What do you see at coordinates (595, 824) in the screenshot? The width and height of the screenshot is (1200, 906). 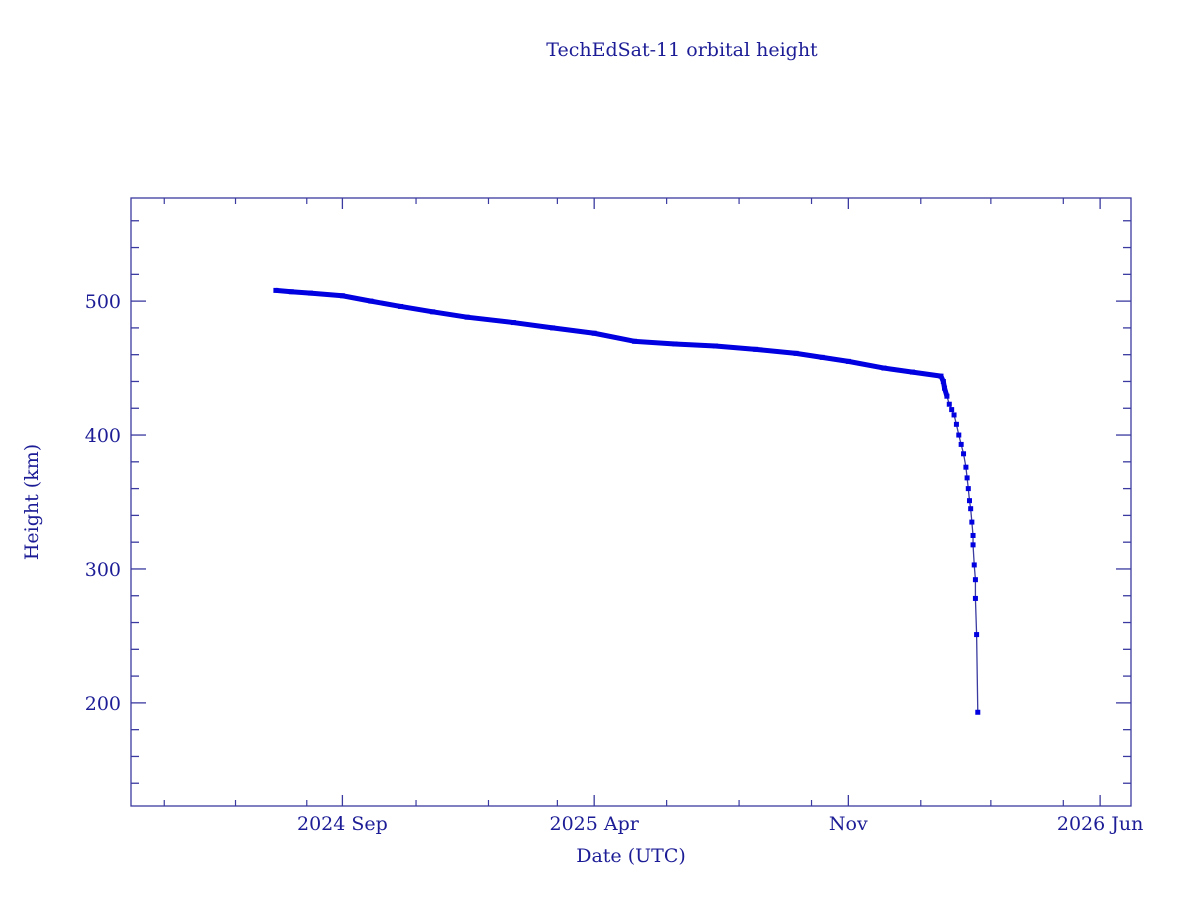 I see `x-tick-label: 2025 Apr` at bounding box center [595, 824].